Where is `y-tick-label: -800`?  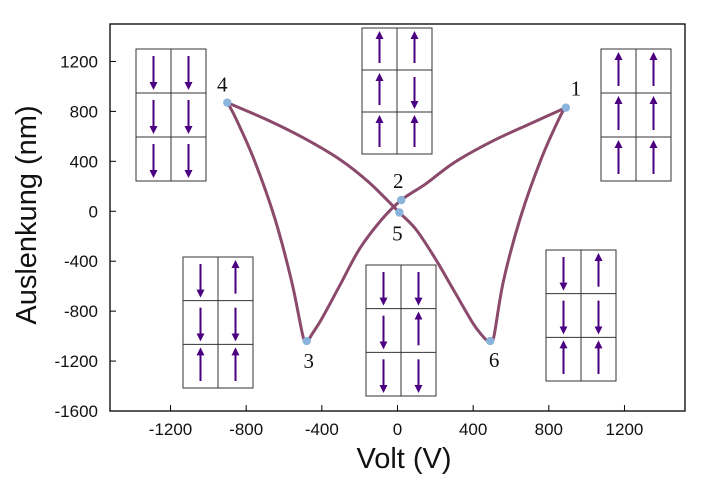 y-tick-label: -800 is located at coordinates (81, 311).